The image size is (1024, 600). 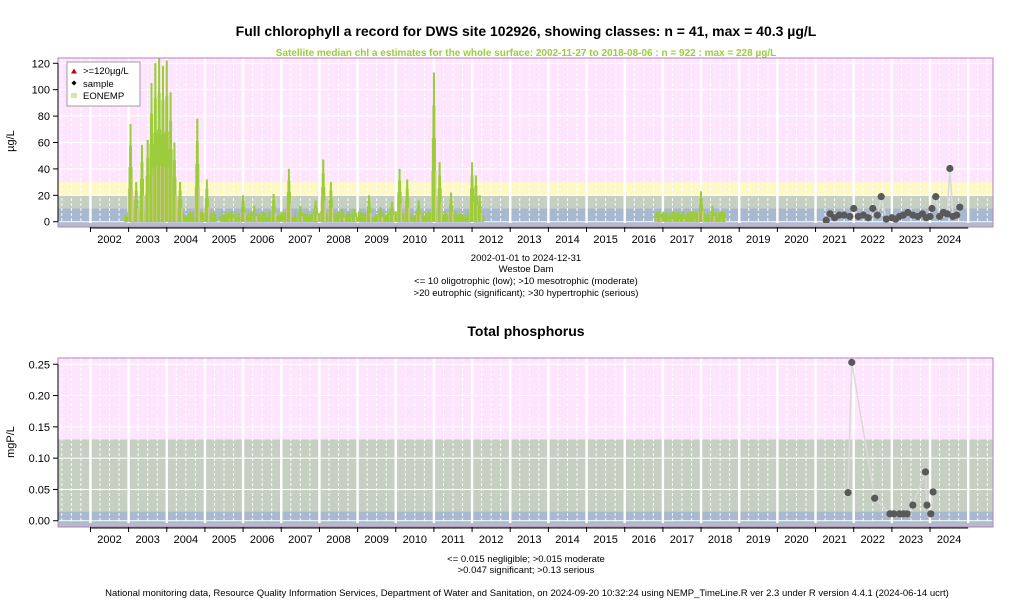 I want to click on band-eutrophic, so click(x=525, y=189).